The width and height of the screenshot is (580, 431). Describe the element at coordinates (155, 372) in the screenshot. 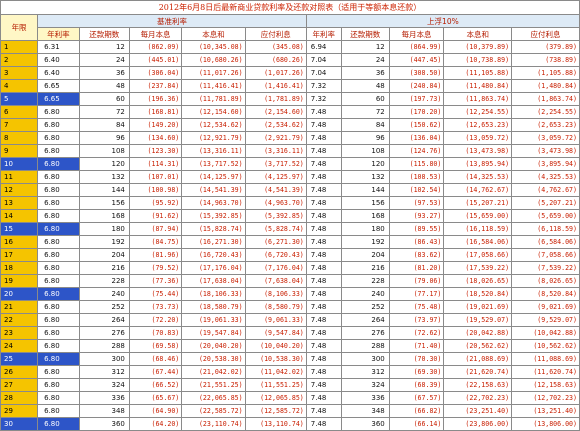

I see `monthly-cell: (67.44)` at that location.